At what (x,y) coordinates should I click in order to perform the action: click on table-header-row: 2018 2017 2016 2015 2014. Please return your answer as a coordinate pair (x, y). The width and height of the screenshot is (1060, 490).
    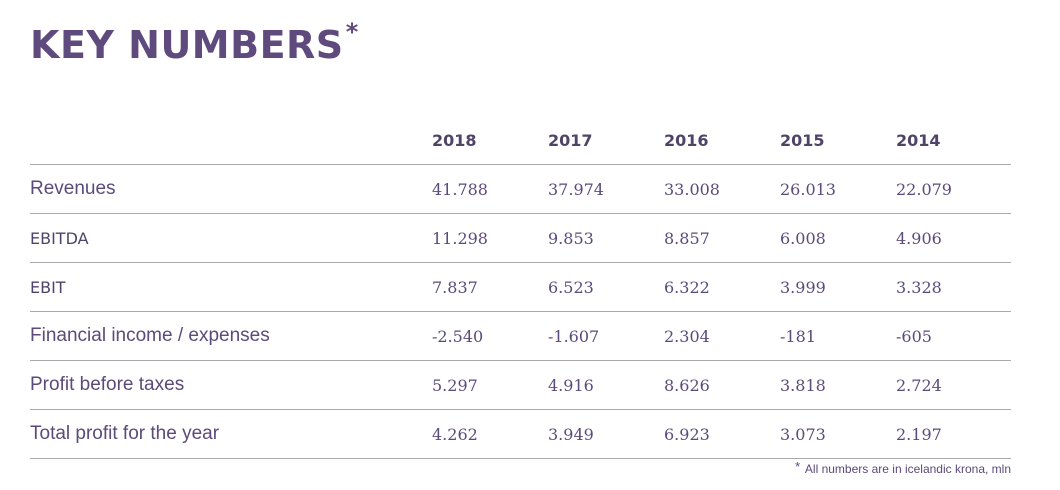
    Looking at the image, I should click on (520, 140).